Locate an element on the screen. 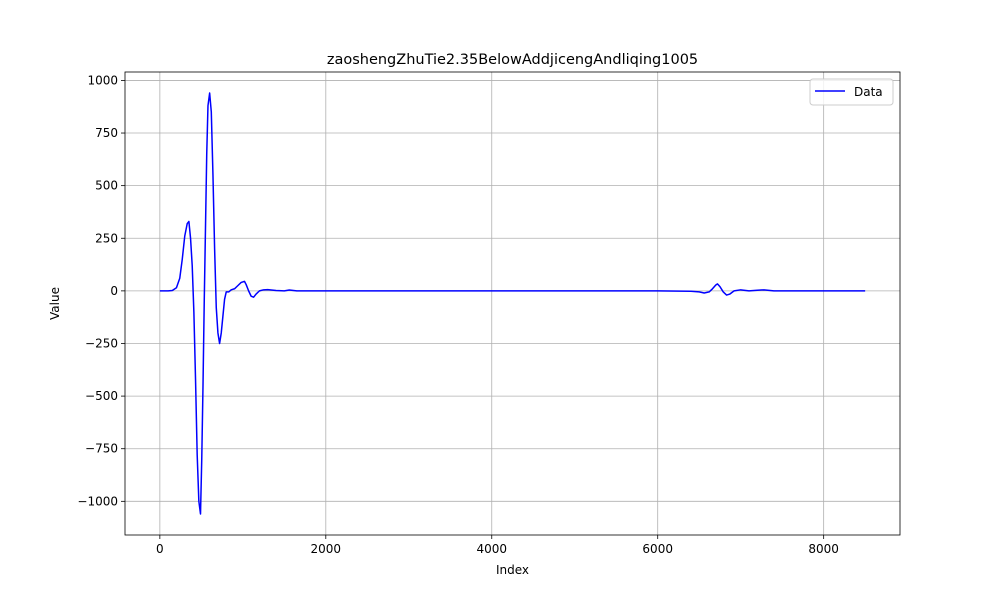 Image resolution: width=1000 pixels, height=600 pixels. y-tick-label: −500 is located at coordinates (101, 396).